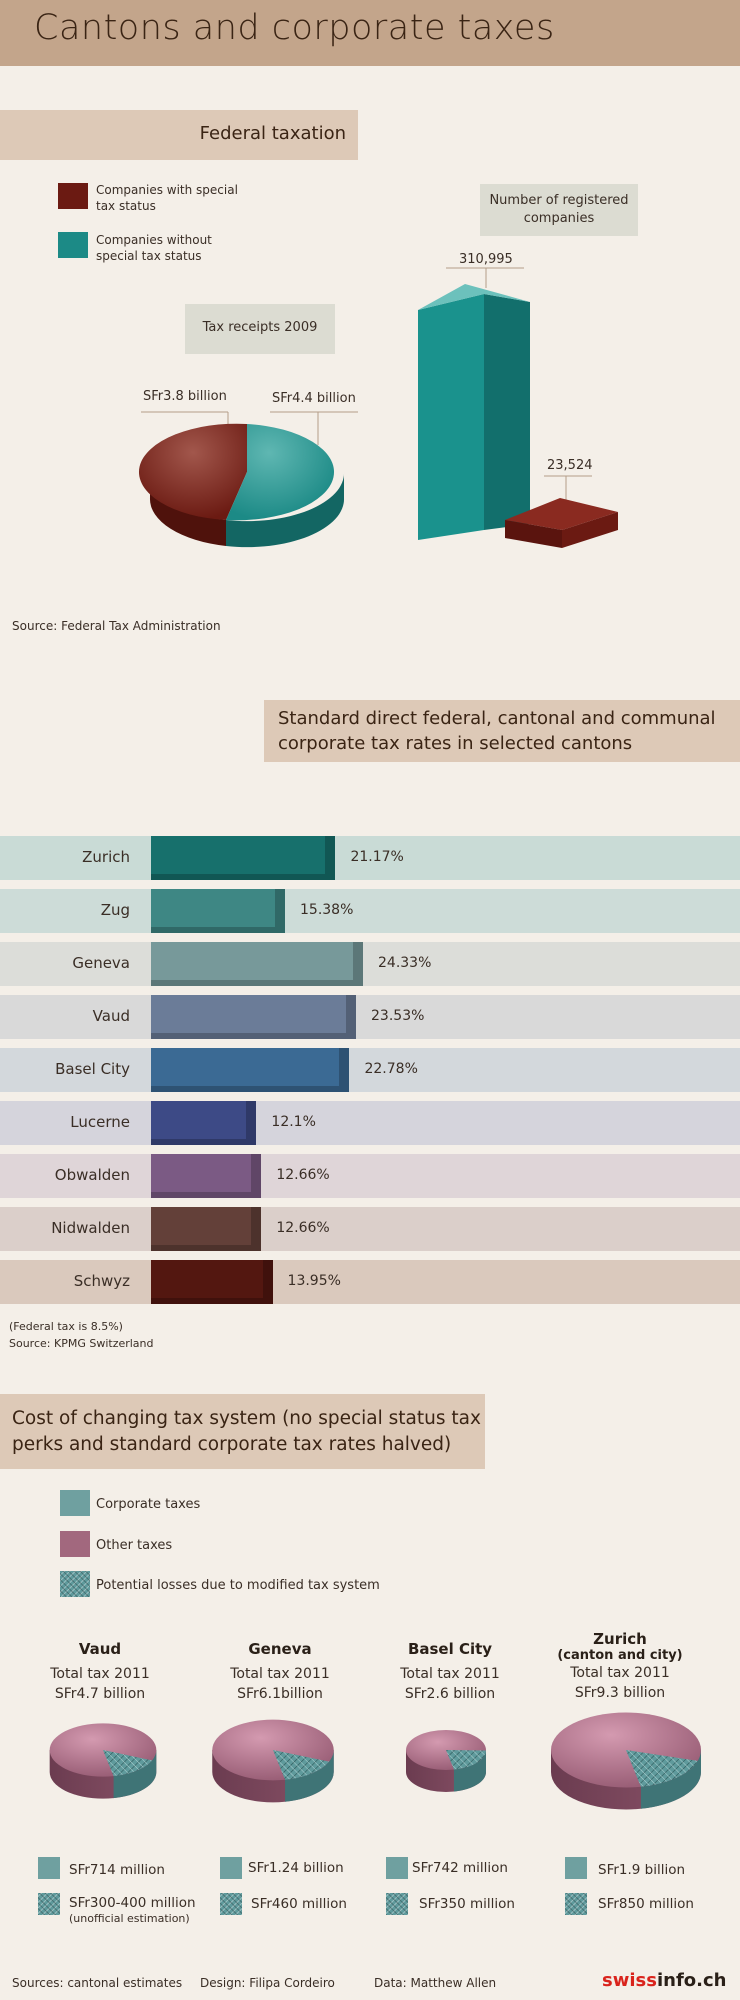  What do you see at coordinates (370, 1282) in the screenshot?
I see `rate-row: Schwyz 13.95%` at bounding box center [370, 1282].